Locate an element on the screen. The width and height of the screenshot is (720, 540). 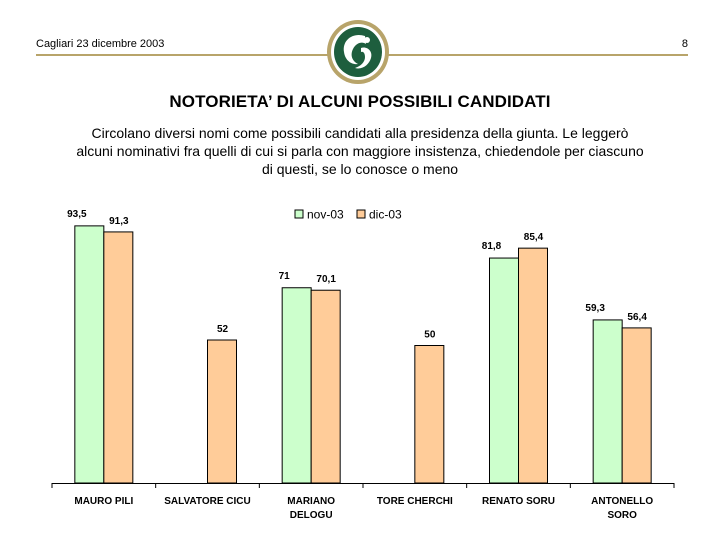
data-label: 50 is located at coordinates (430, 335).